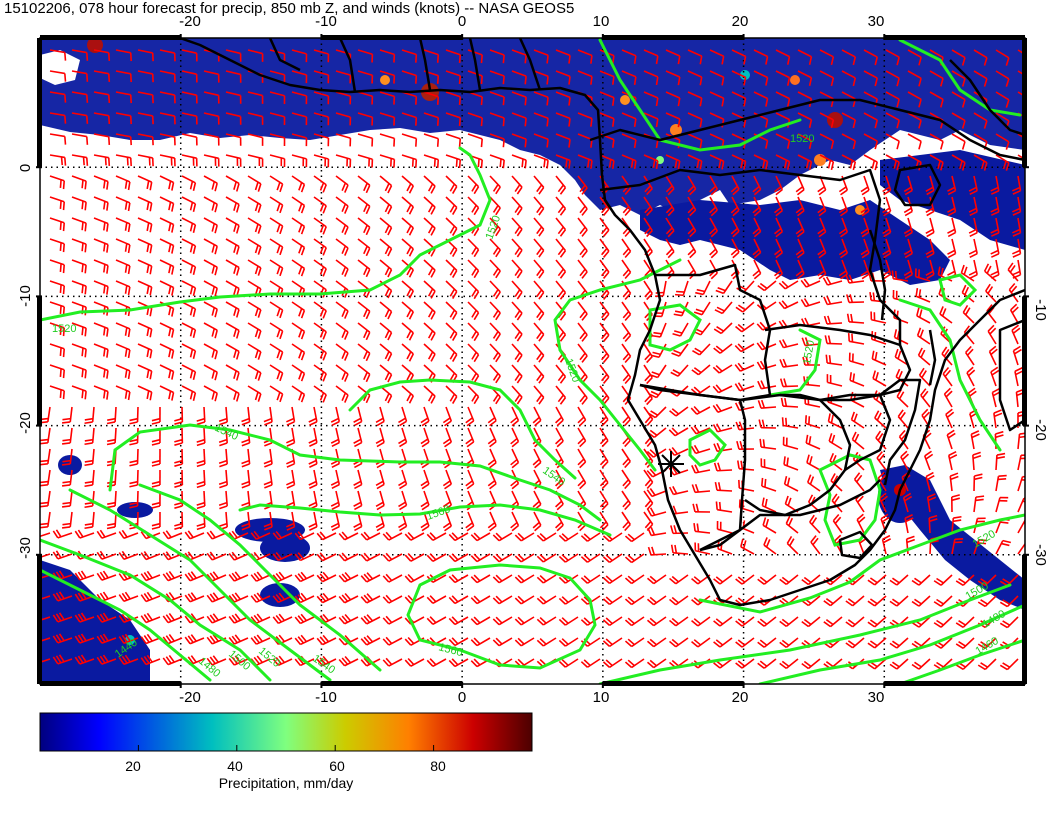  I want to click on x-tick-bottom: 0, so click(462, 697).